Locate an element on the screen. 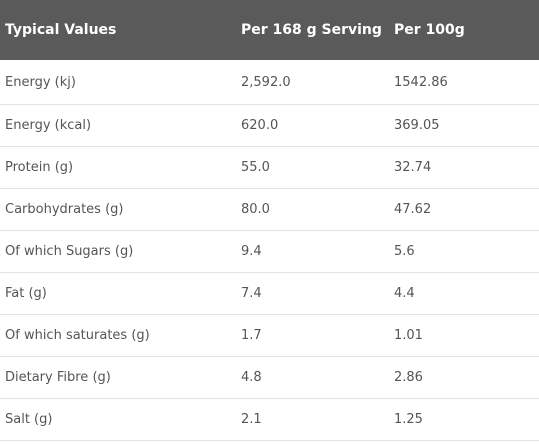  table-row: Protein (g) 55.0 32.74 is located at coordinates (269, 167).